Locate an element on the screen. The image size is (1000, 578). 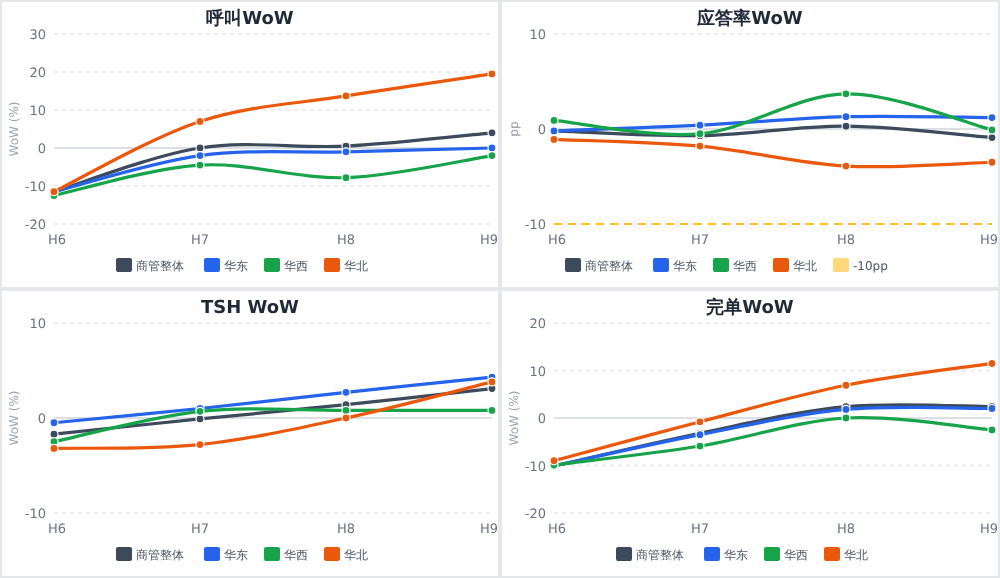
chart-title: 完单WoW is located at coordinates (750, 308).